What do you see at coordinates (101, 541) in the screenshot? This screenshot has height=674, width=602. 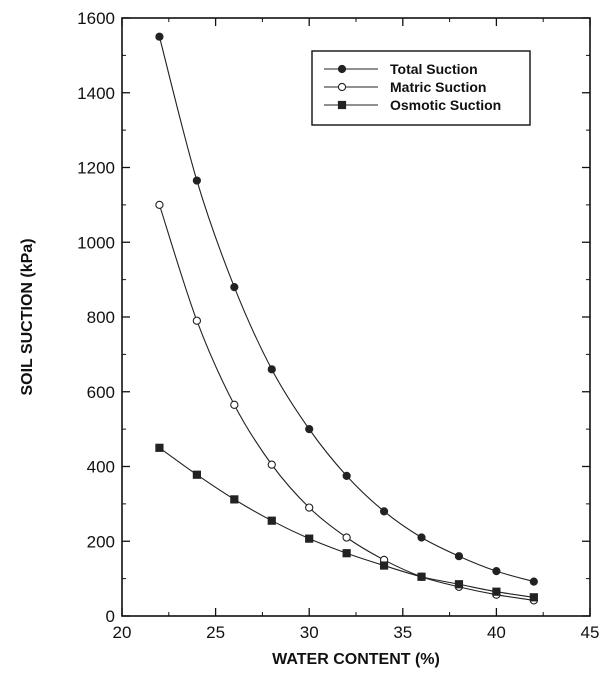 I see `y-tick-label: 200` at bounding box center [101, 541].